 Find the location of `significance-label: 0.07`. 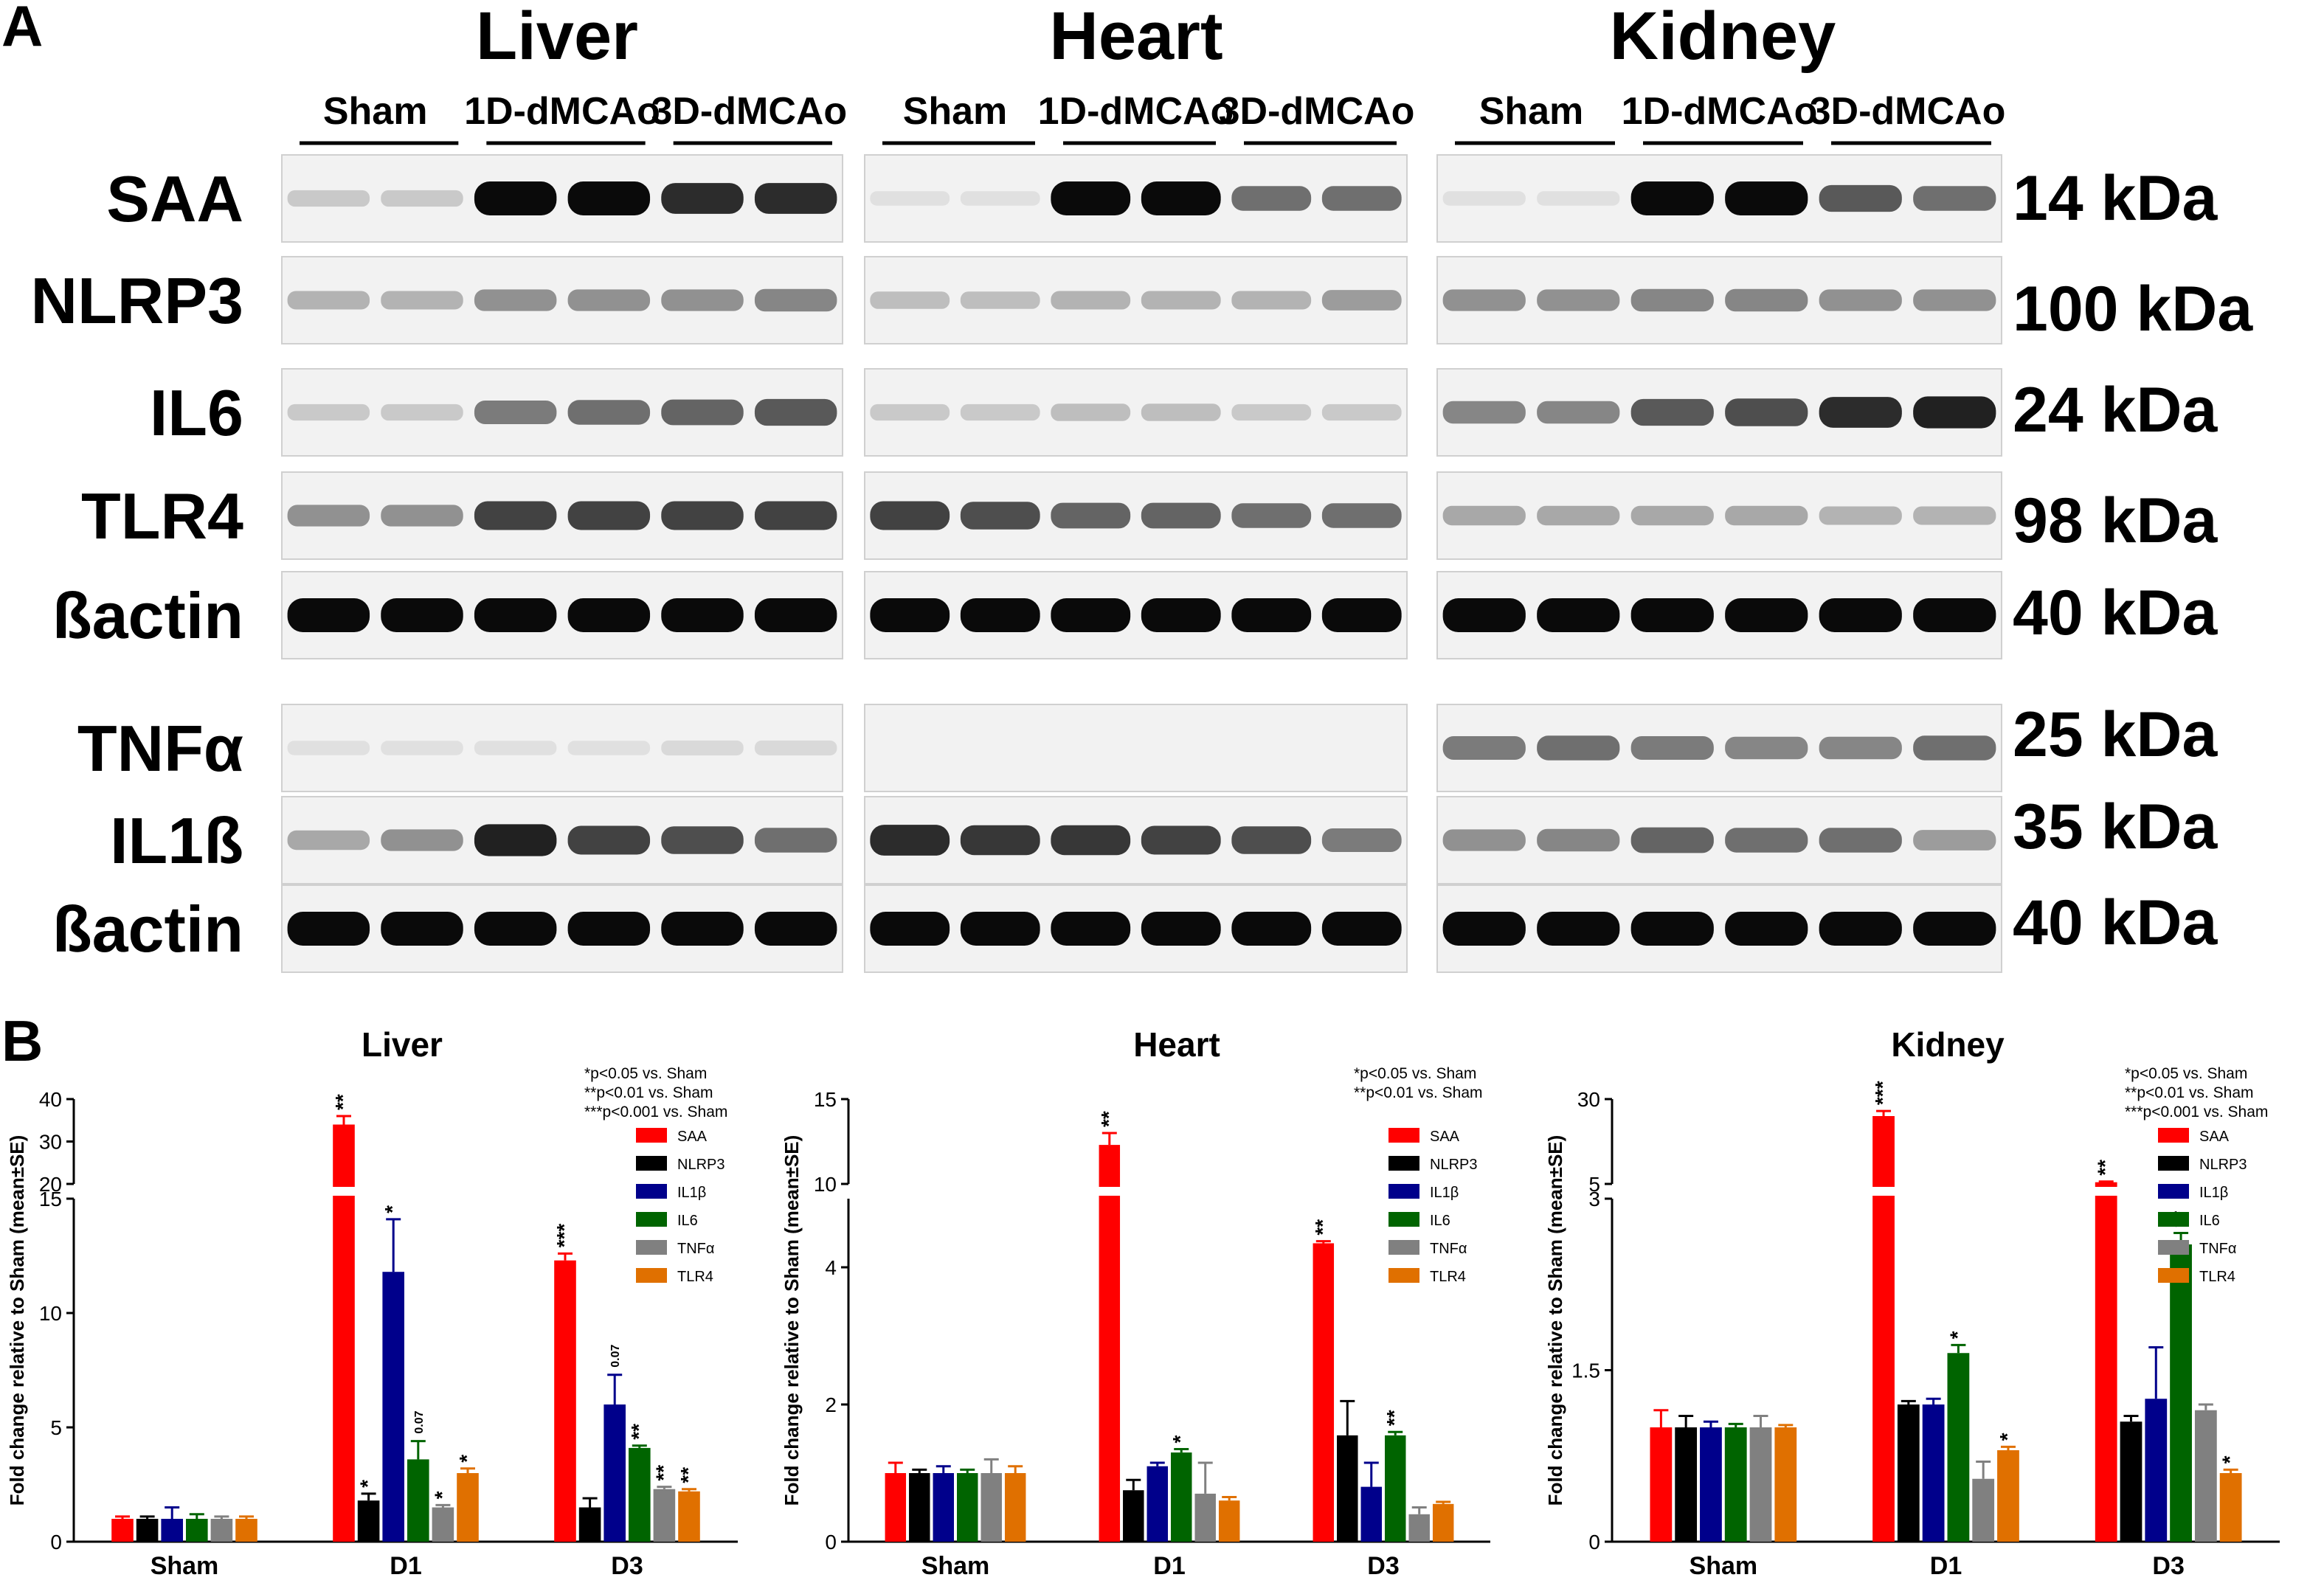

significance-label: 0.07 is located at coordinates (615, 1355).